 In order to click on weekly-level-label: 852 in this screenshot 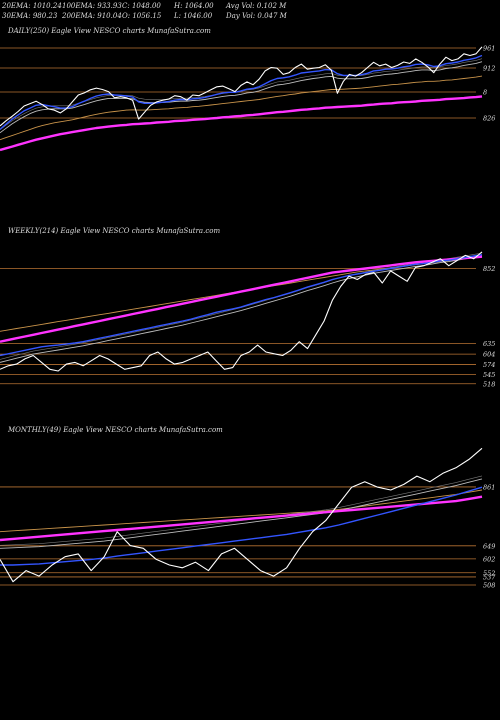, I will do `click(489, 269)`.